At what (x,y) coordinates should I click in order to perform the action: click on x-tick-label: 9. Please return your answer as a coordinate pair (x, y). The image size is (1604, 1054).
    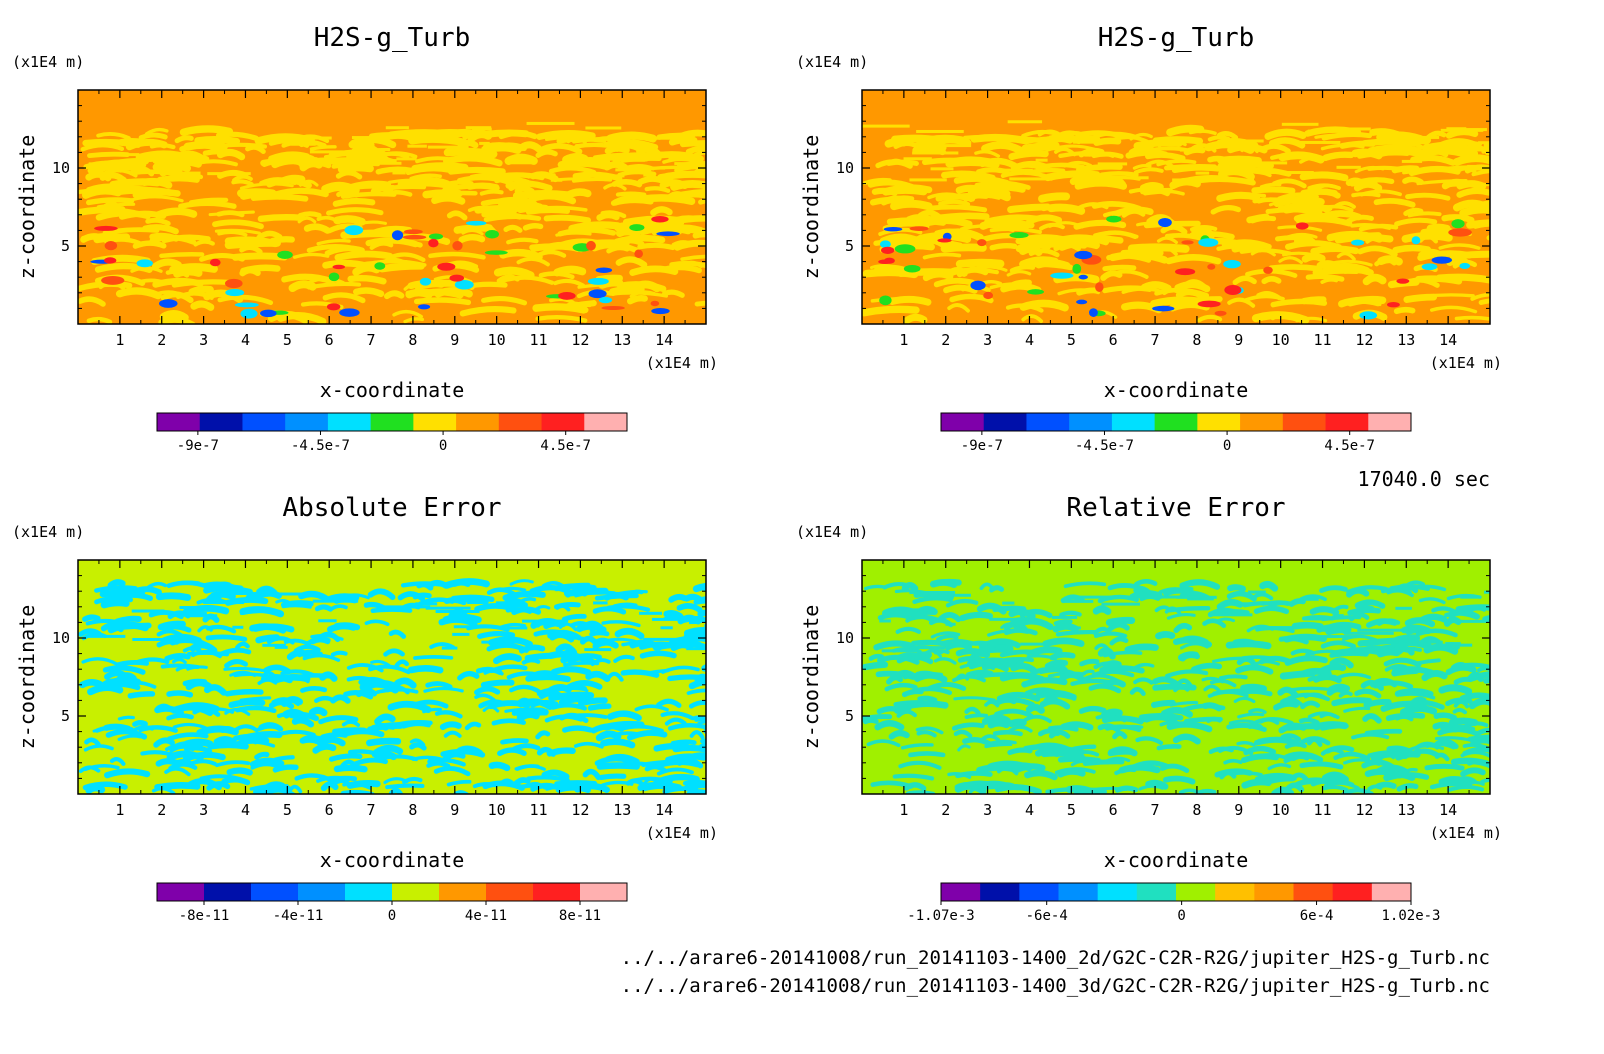
    Looking at the image, I should click on (454, 340).